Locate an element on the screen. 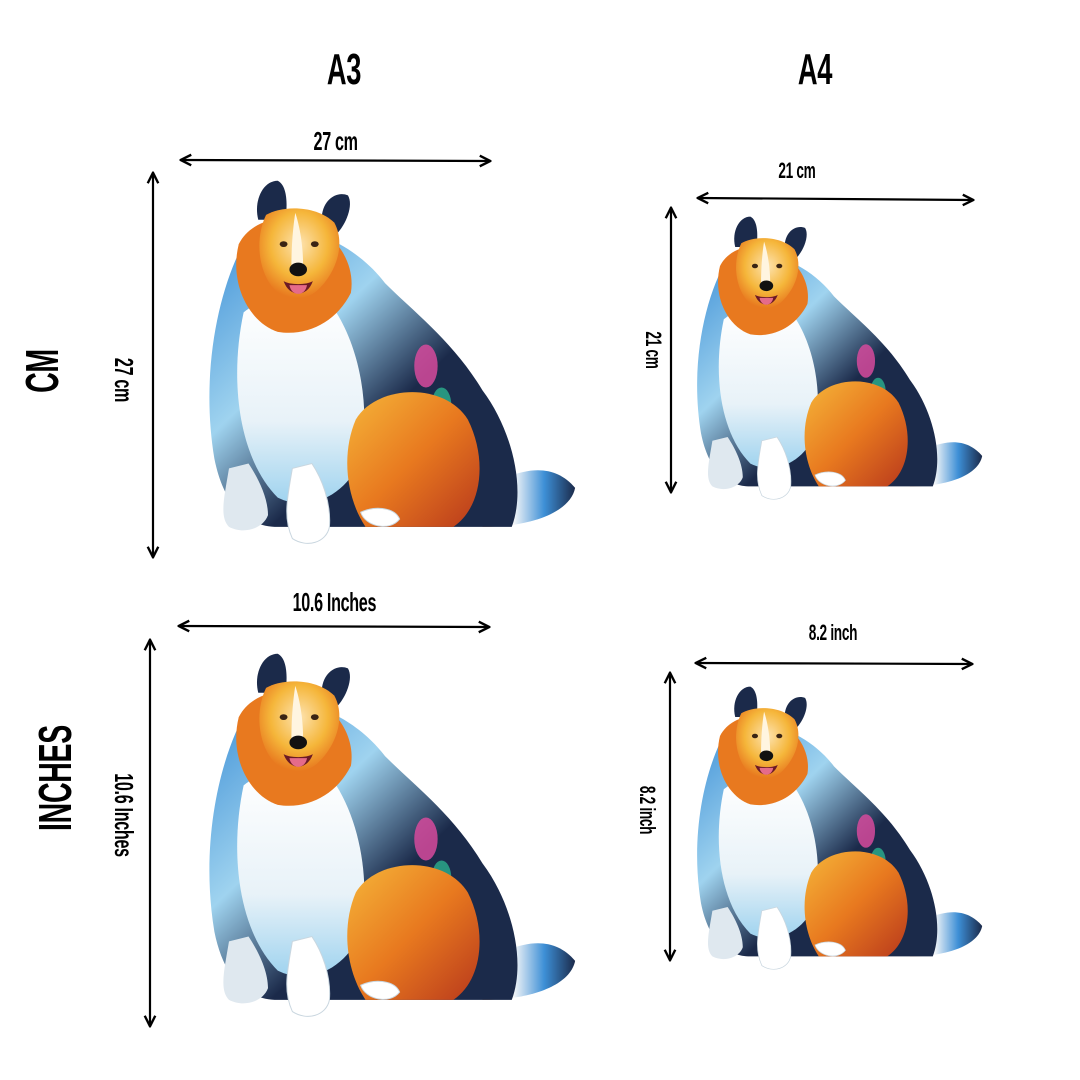  column-header-a3-label: A3 is located at coordinates (344, 69).